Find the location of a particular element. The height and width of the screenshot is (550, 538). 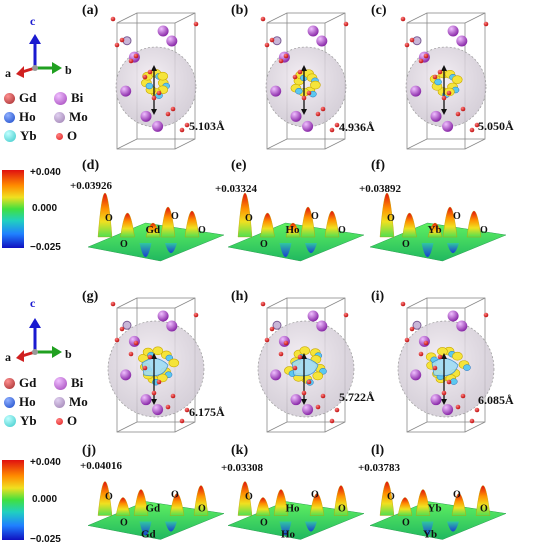

charge-density-surface: Gd O O O O is located at coordinates (156, 227).